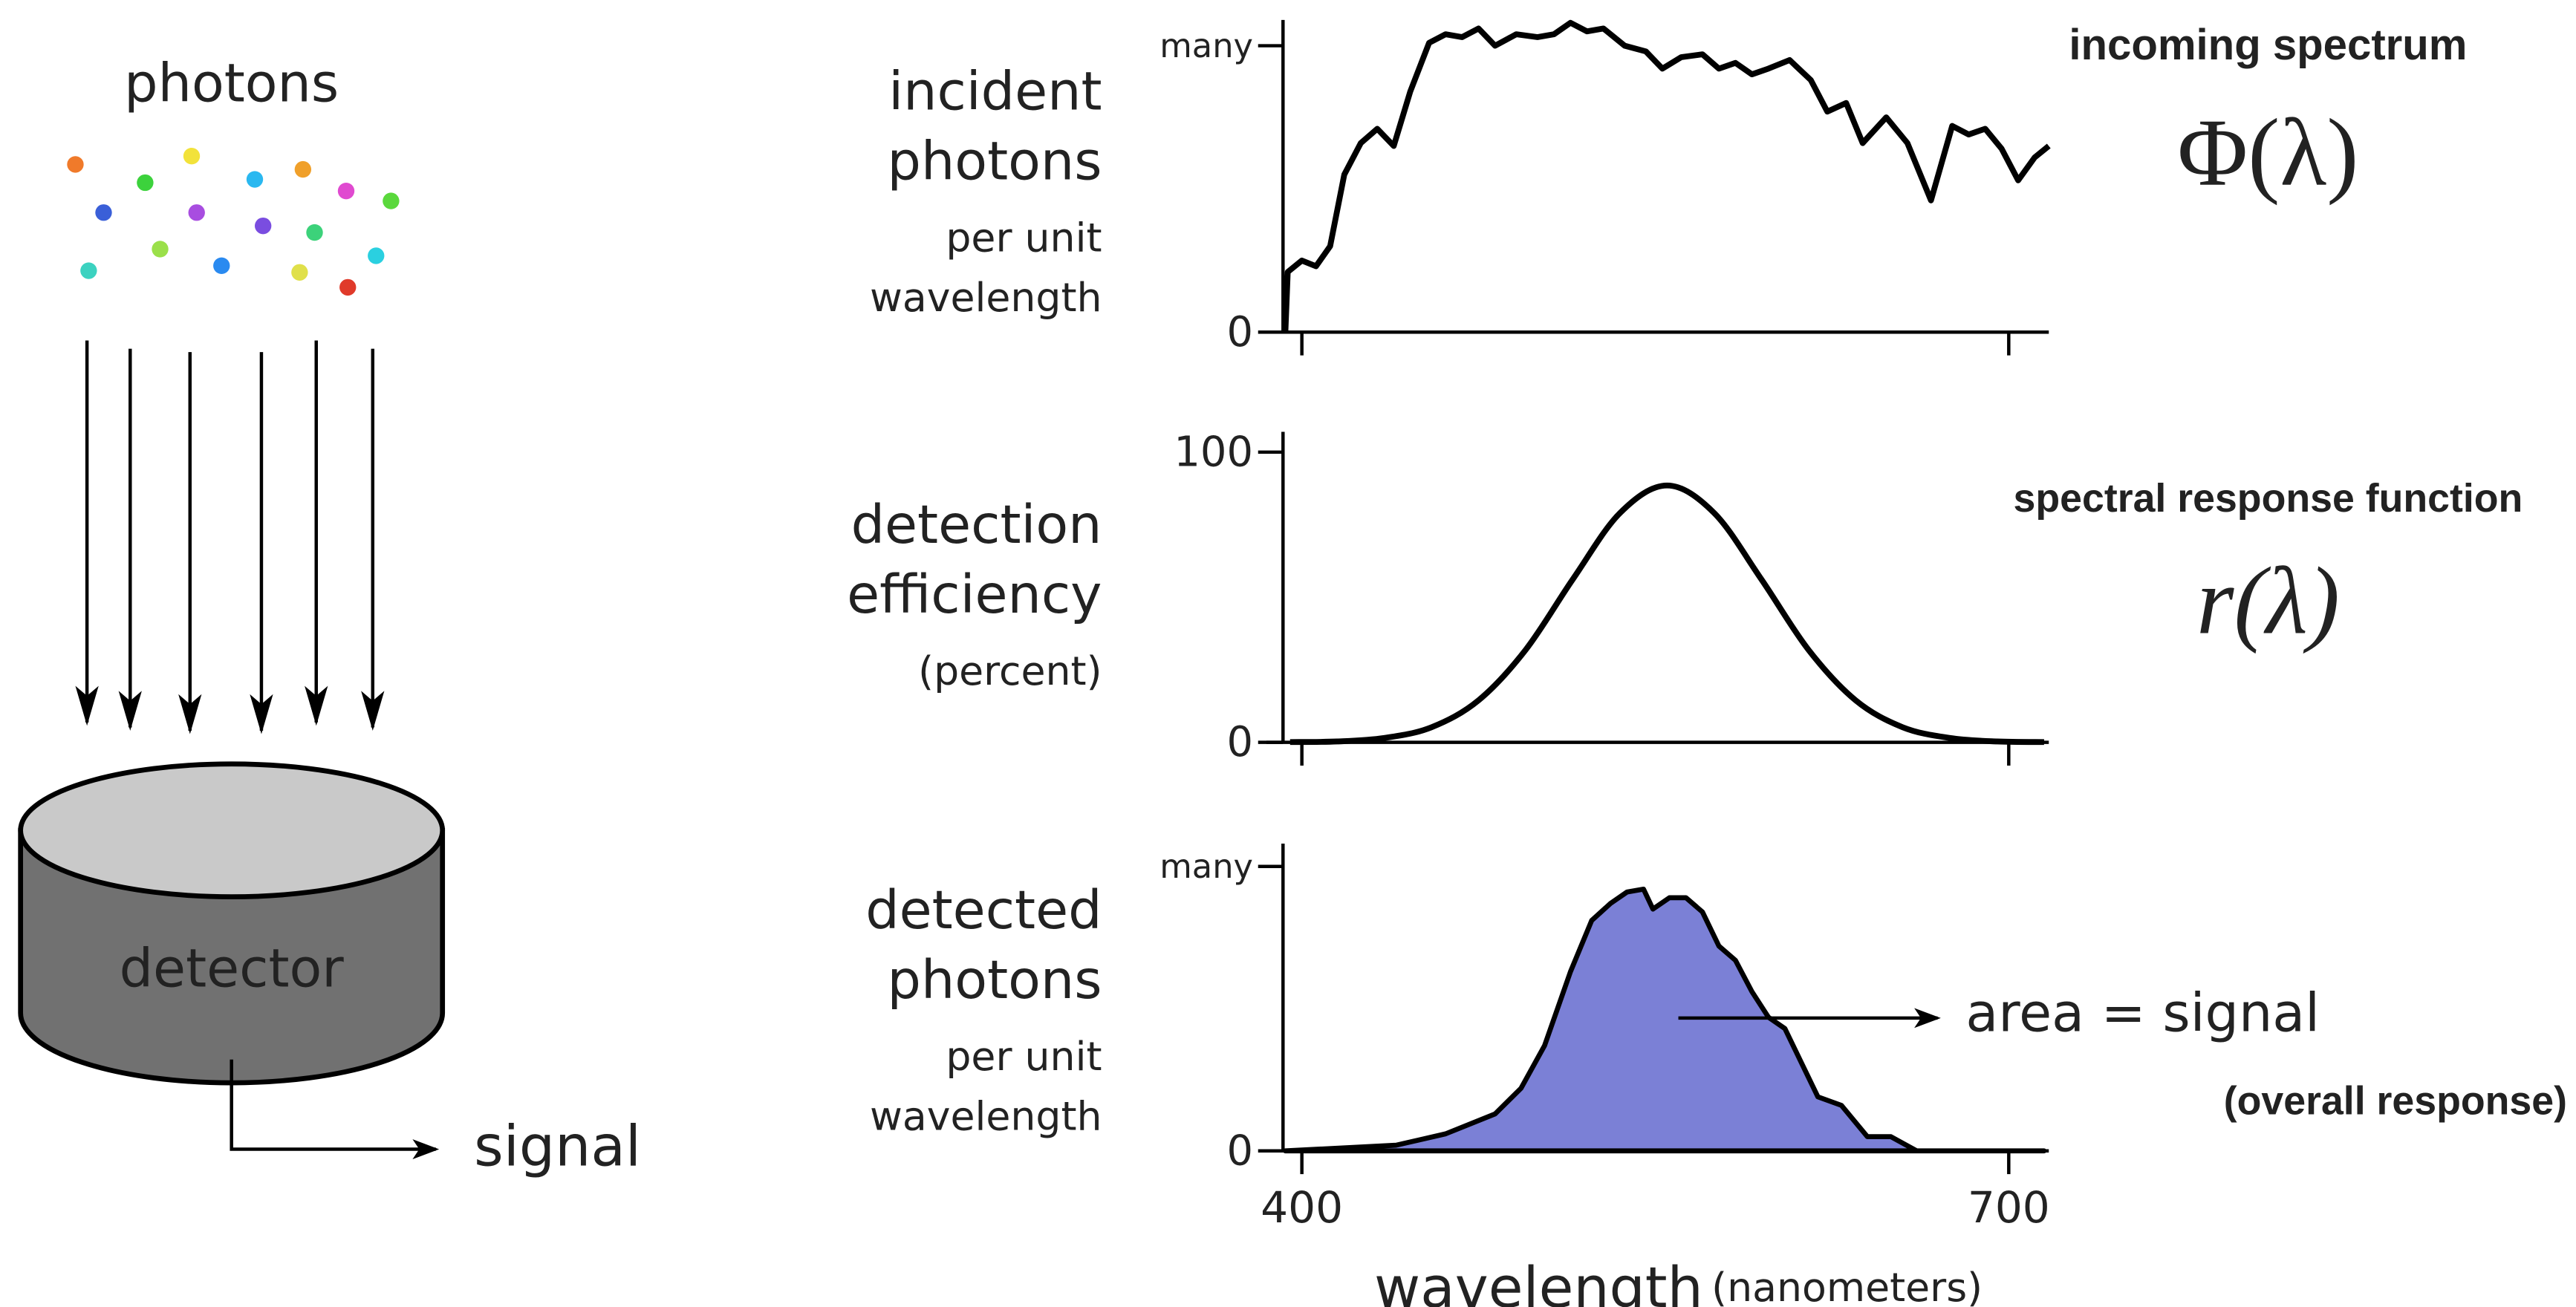 The width and height of the screenshot is (2576, 1307). What do you see at coordinates (984, 910) in the screenshot?
I see `y-label: detected` at bounding box center [984, 910].